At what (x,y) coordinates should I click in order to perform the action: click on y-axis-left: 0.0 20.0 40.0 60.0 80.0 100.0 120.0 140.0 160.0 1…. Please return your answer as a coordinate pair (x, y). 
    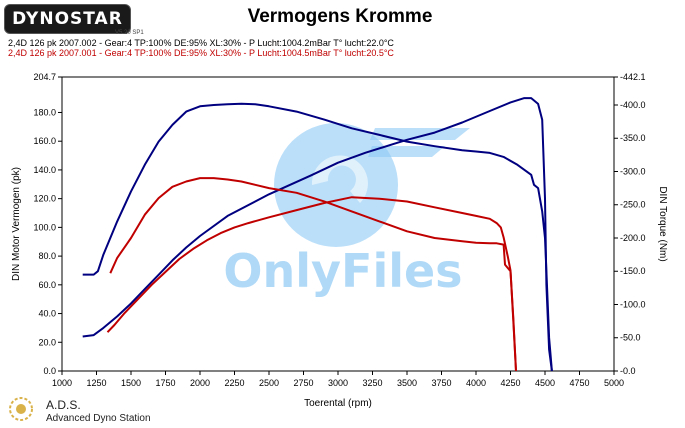
    Looking at the image, I should click on (47, 224).